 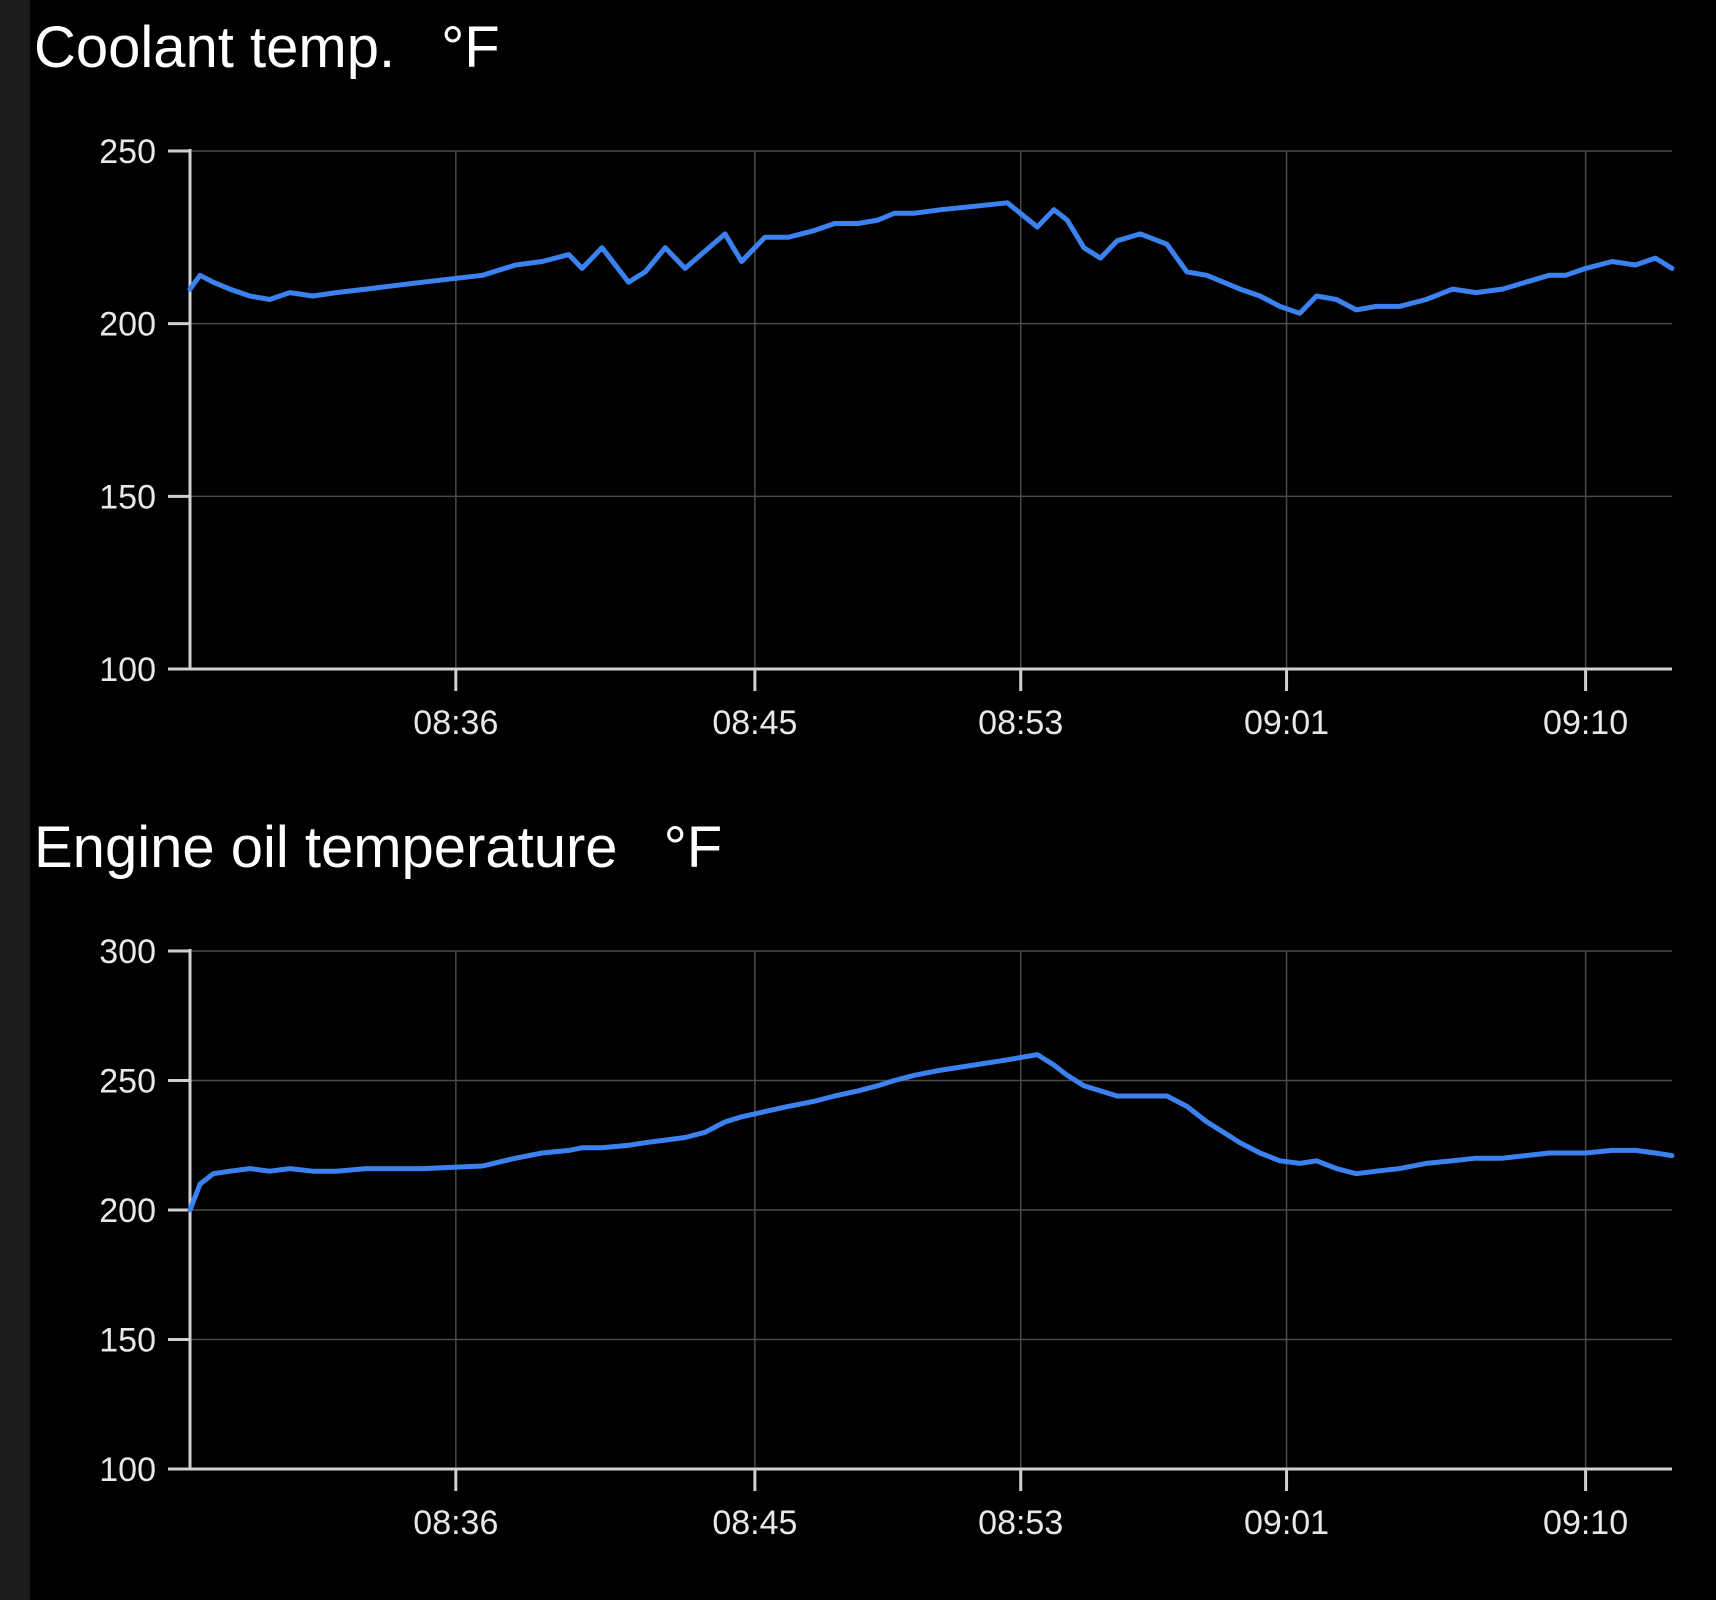 I want to click on y-tick-label: 300, so click(x=127, y=952).